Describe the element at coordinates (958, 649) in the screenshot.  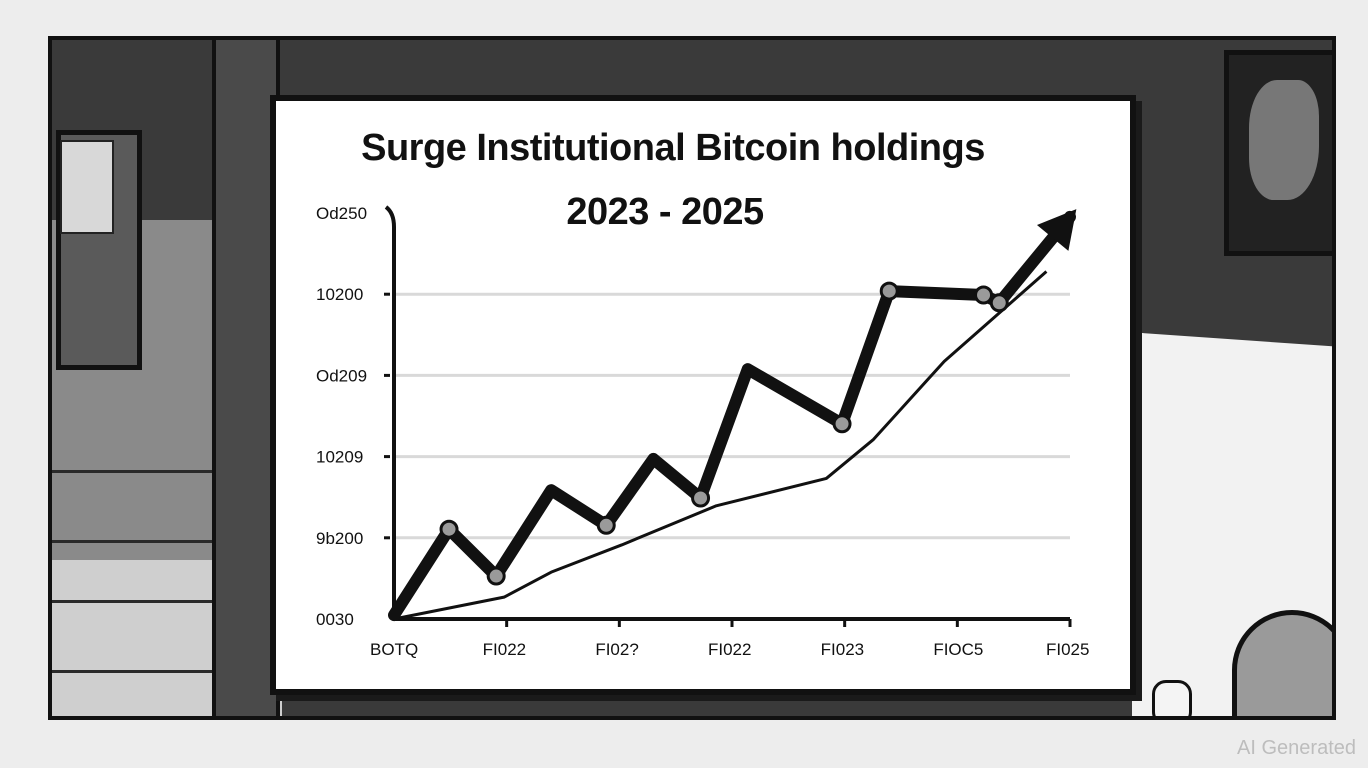
I see `x-tick-label: FIOC5` at that location.